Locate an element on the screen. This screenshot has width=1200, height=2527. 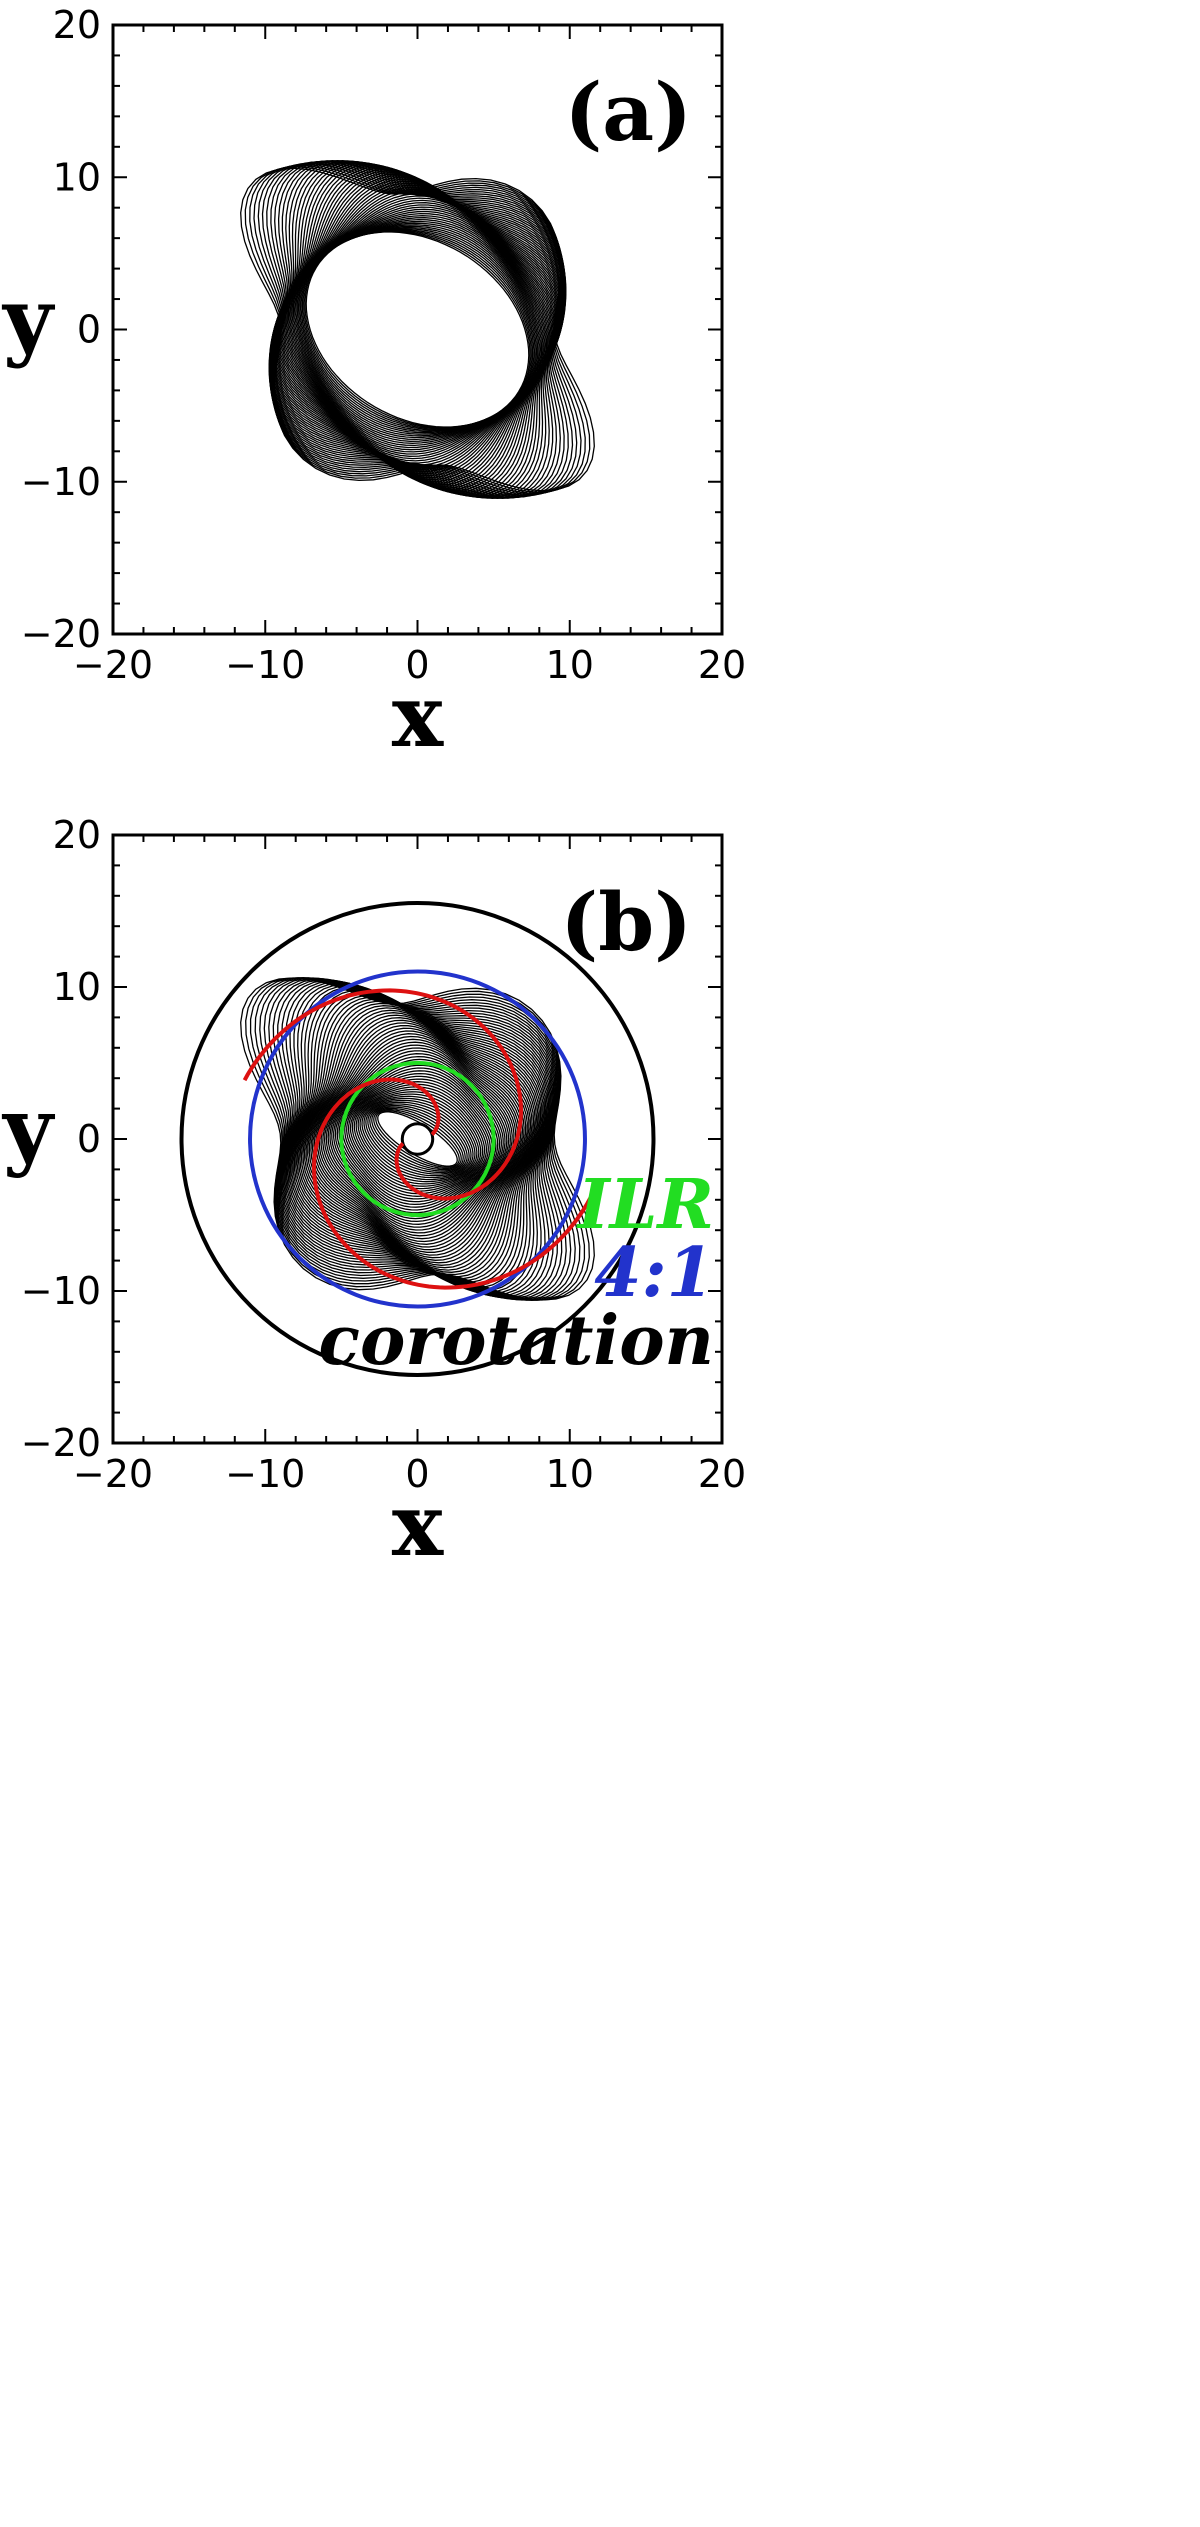
legend-entry: ILR is located at coordinates (645, 1205).